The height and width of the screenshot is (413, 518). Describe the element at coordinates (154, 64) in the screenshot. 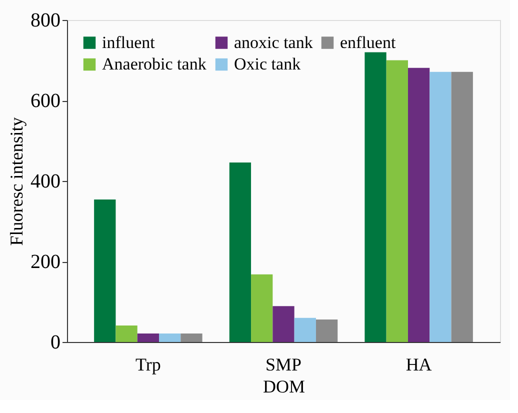

I see `legend-label: Anaerobic tank` at that location.